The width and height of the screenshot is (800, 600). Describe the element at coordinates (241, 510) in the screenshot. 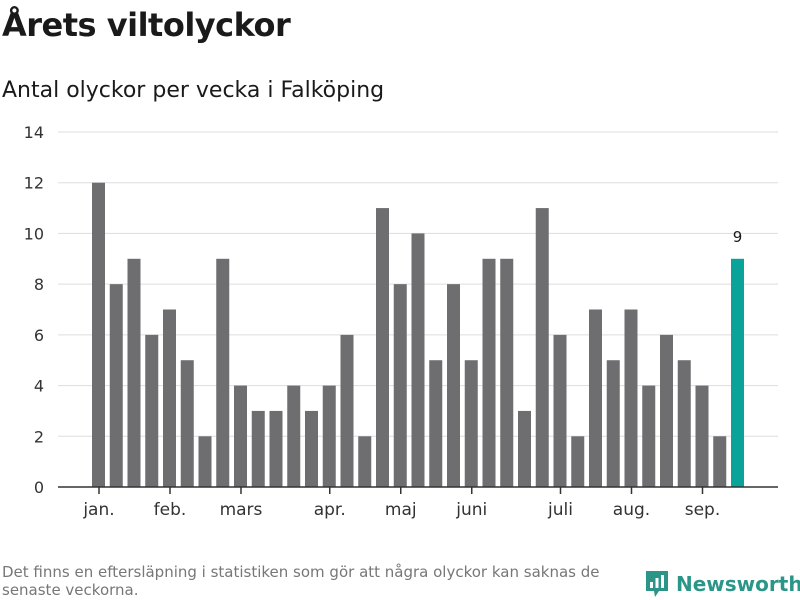

I see `x-tick-label: mars` at that location.